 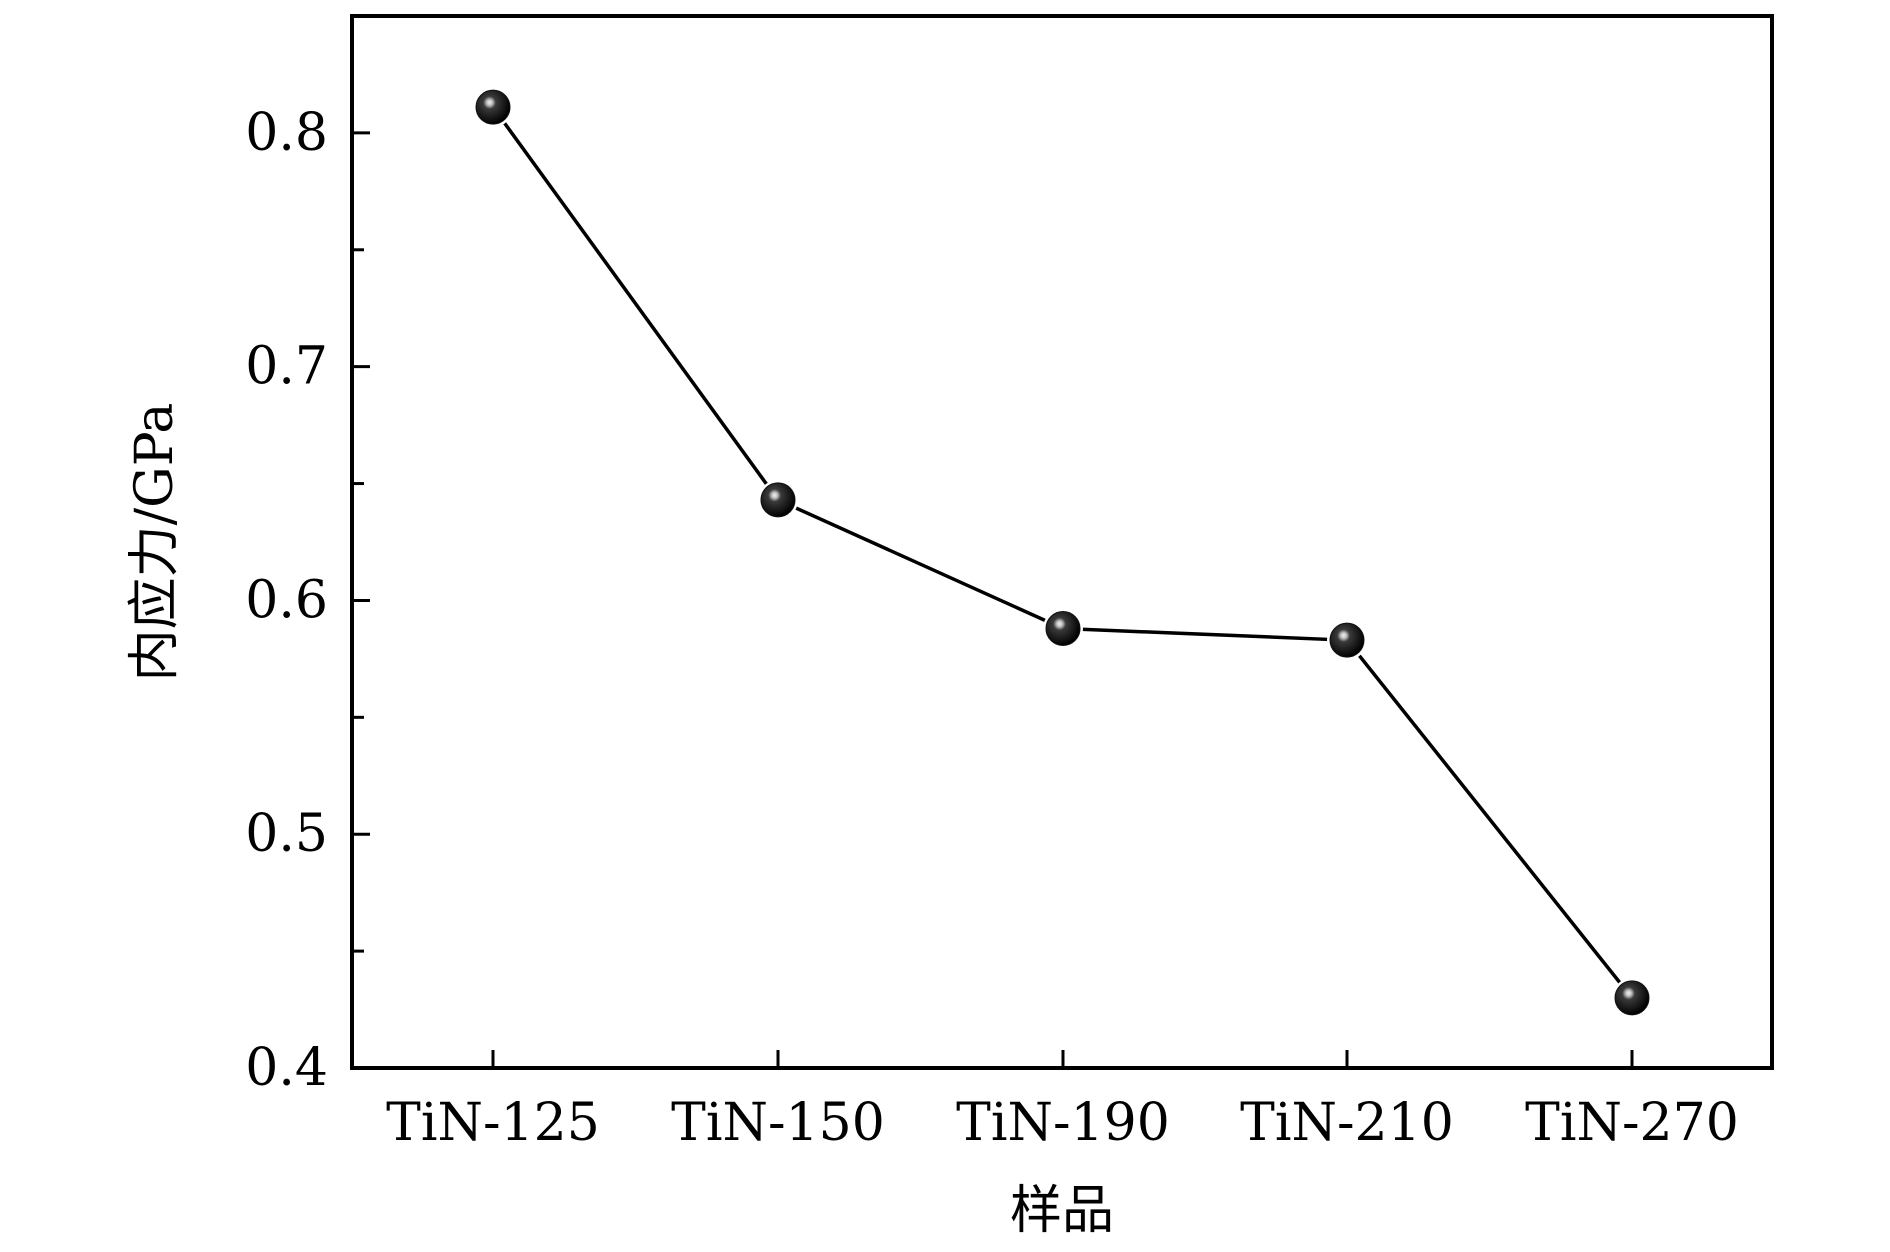 What do you see at coordinates (286, 367) in the screenshot?
I see `y-tick-label: 0.7` at bounding box center [286, 367].